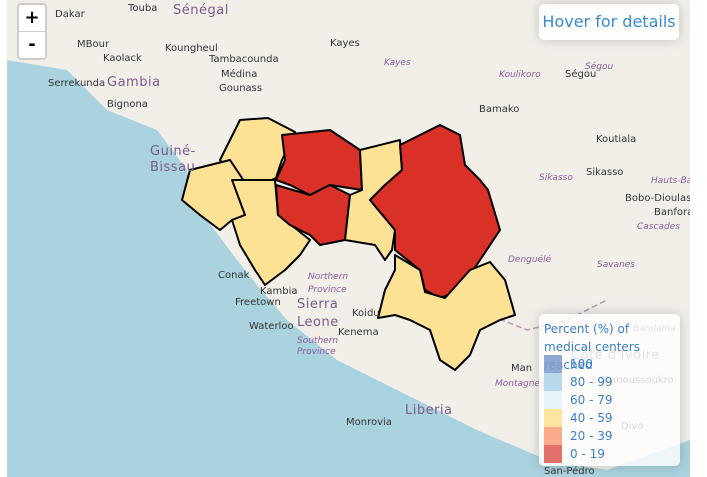 The image size is (707, 477). What do you see at coordinates (672, 212) in the screenshot?
I see `place-label: Banfora` at bounding box center [672, 212].